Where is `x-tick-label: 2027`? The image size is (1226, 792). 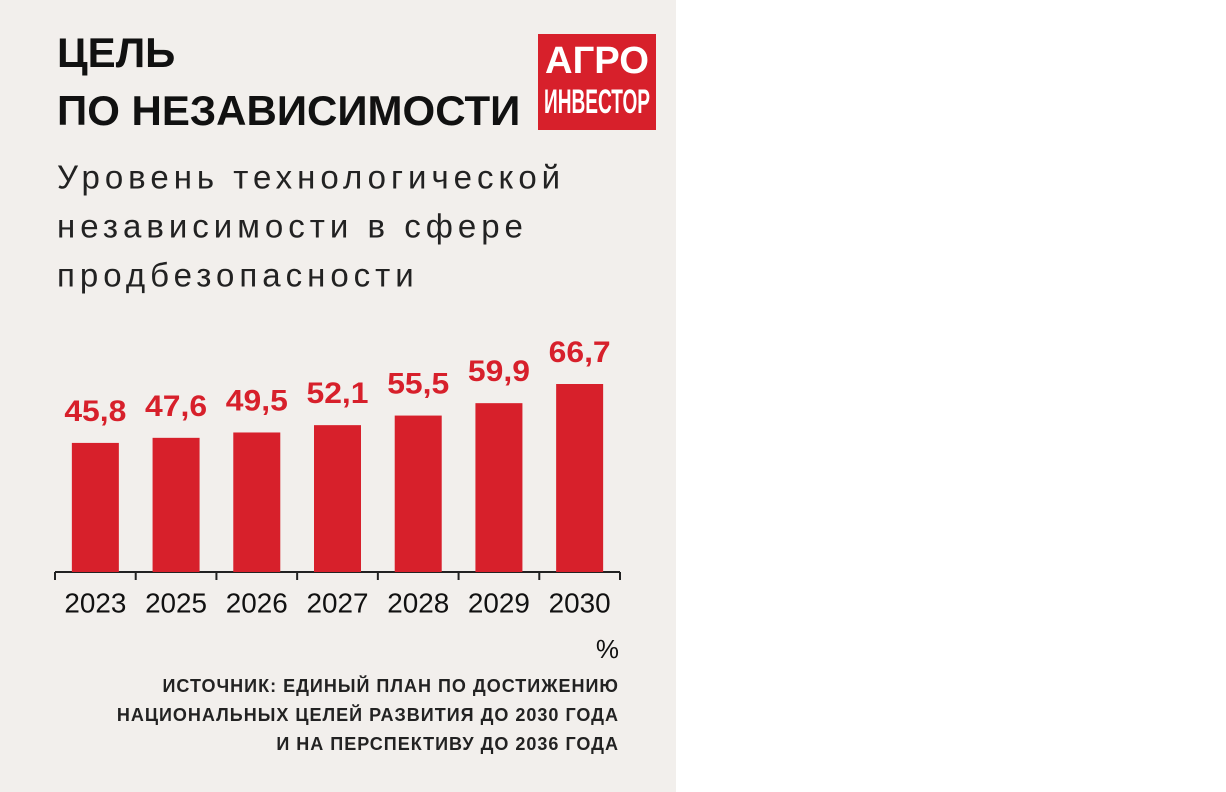 x-tick-label: 2027 is located at coordinates (338, 602).